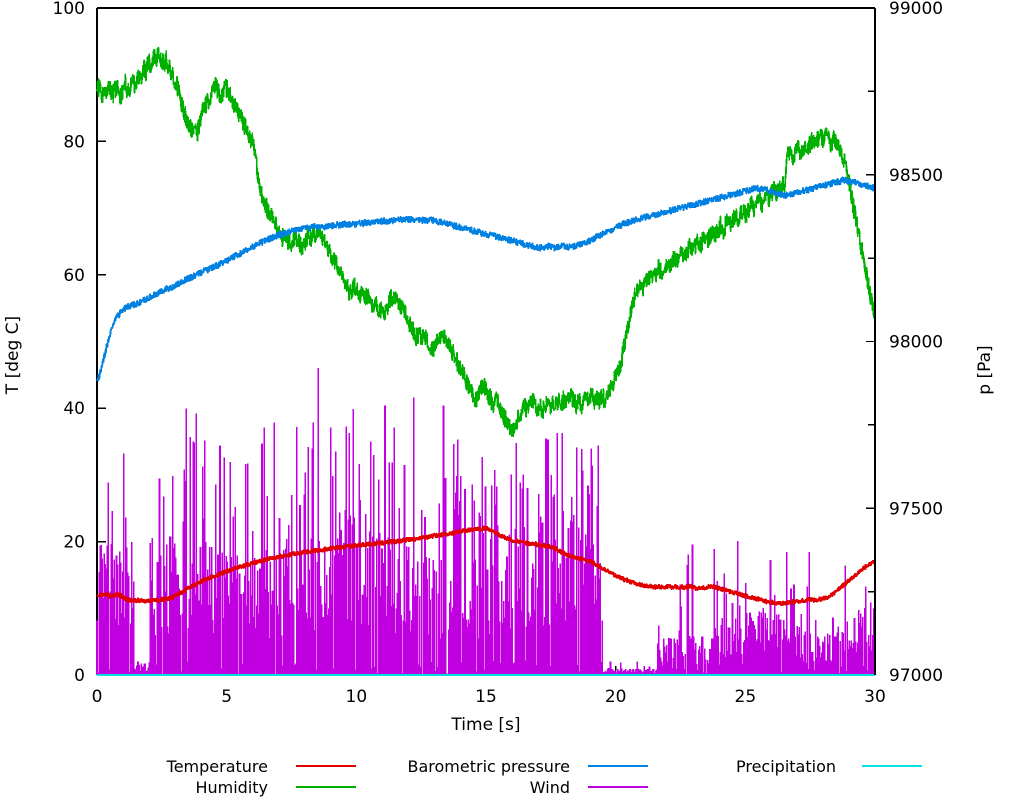 Image resolution: width=1024 pixels, height=800 pixels. Describe the element at coordinates (550, 787) in the screenshot. I see `legend-label: Wind` at that location.